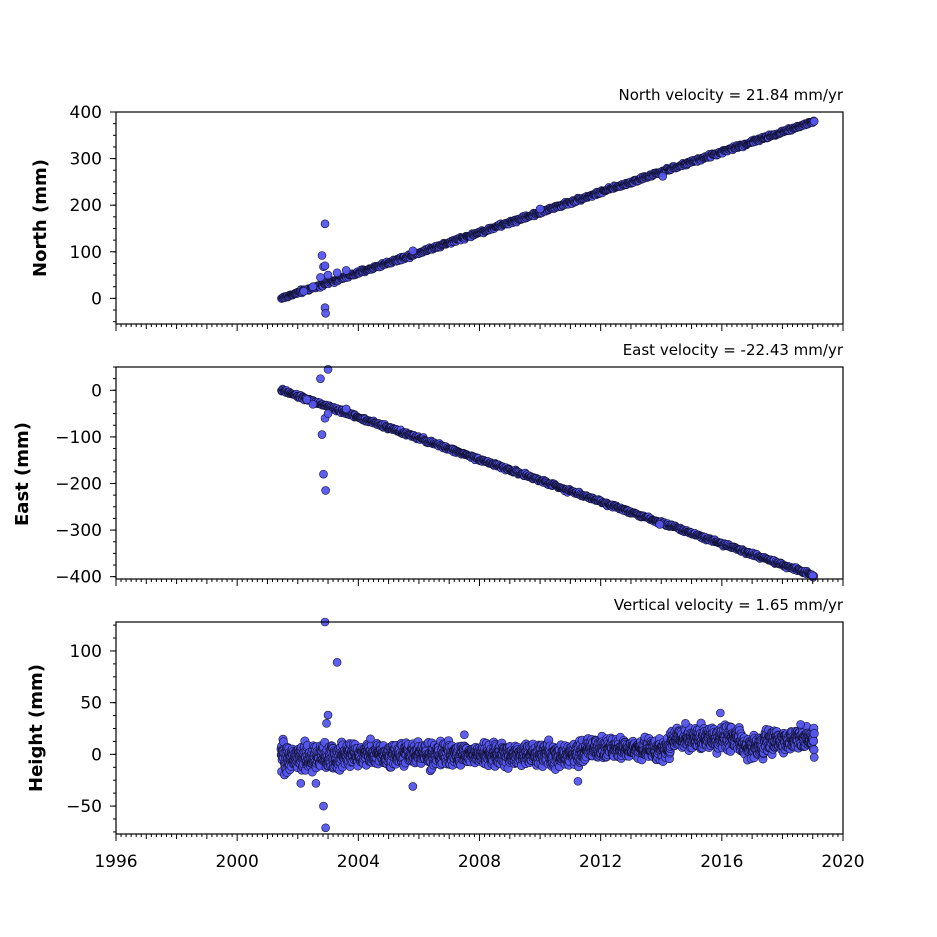 This screenshot has width=937, height=937. What do you see at coordinates (115, 862) in the screenshot?
I see `height-x-tick-label: 1996` at bounding box center [115, 862].